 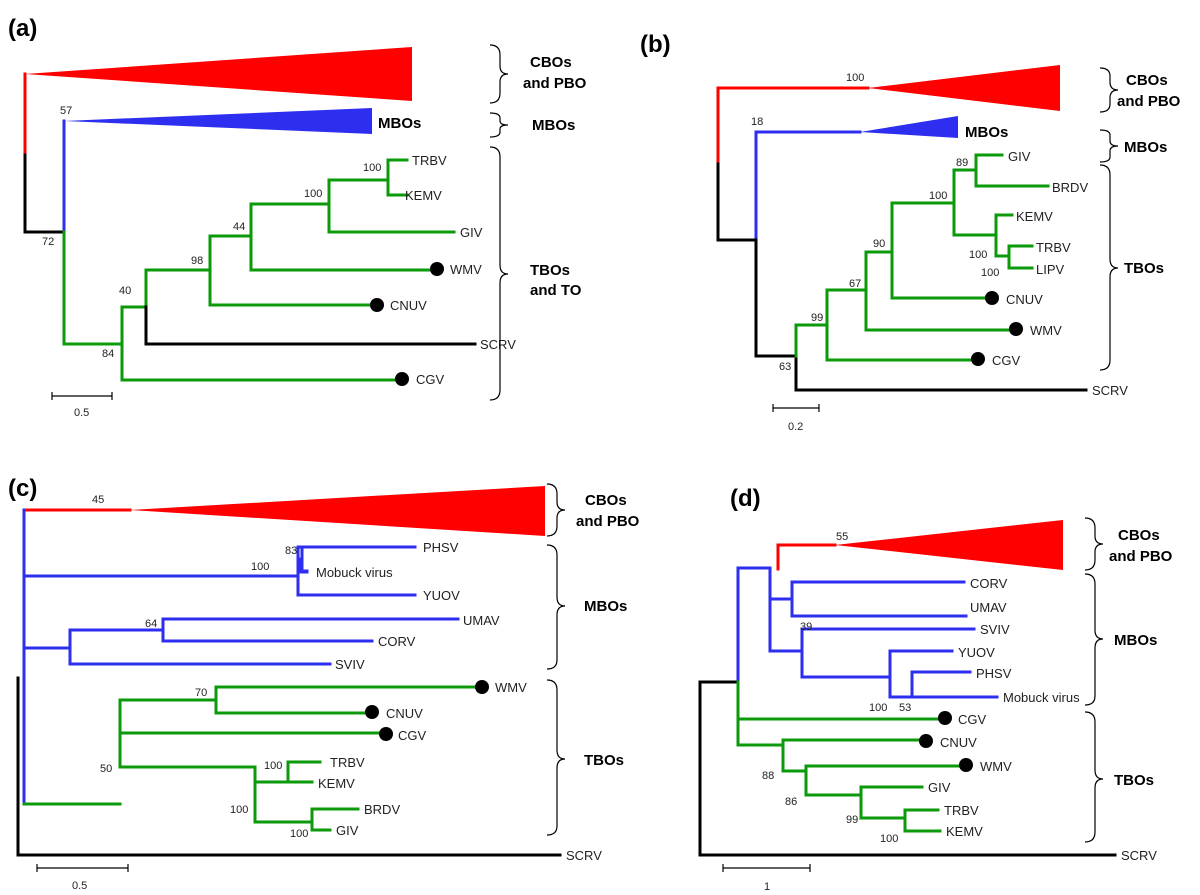 I want to click on bootstrap-value: 98, so click(x=197, y=261).